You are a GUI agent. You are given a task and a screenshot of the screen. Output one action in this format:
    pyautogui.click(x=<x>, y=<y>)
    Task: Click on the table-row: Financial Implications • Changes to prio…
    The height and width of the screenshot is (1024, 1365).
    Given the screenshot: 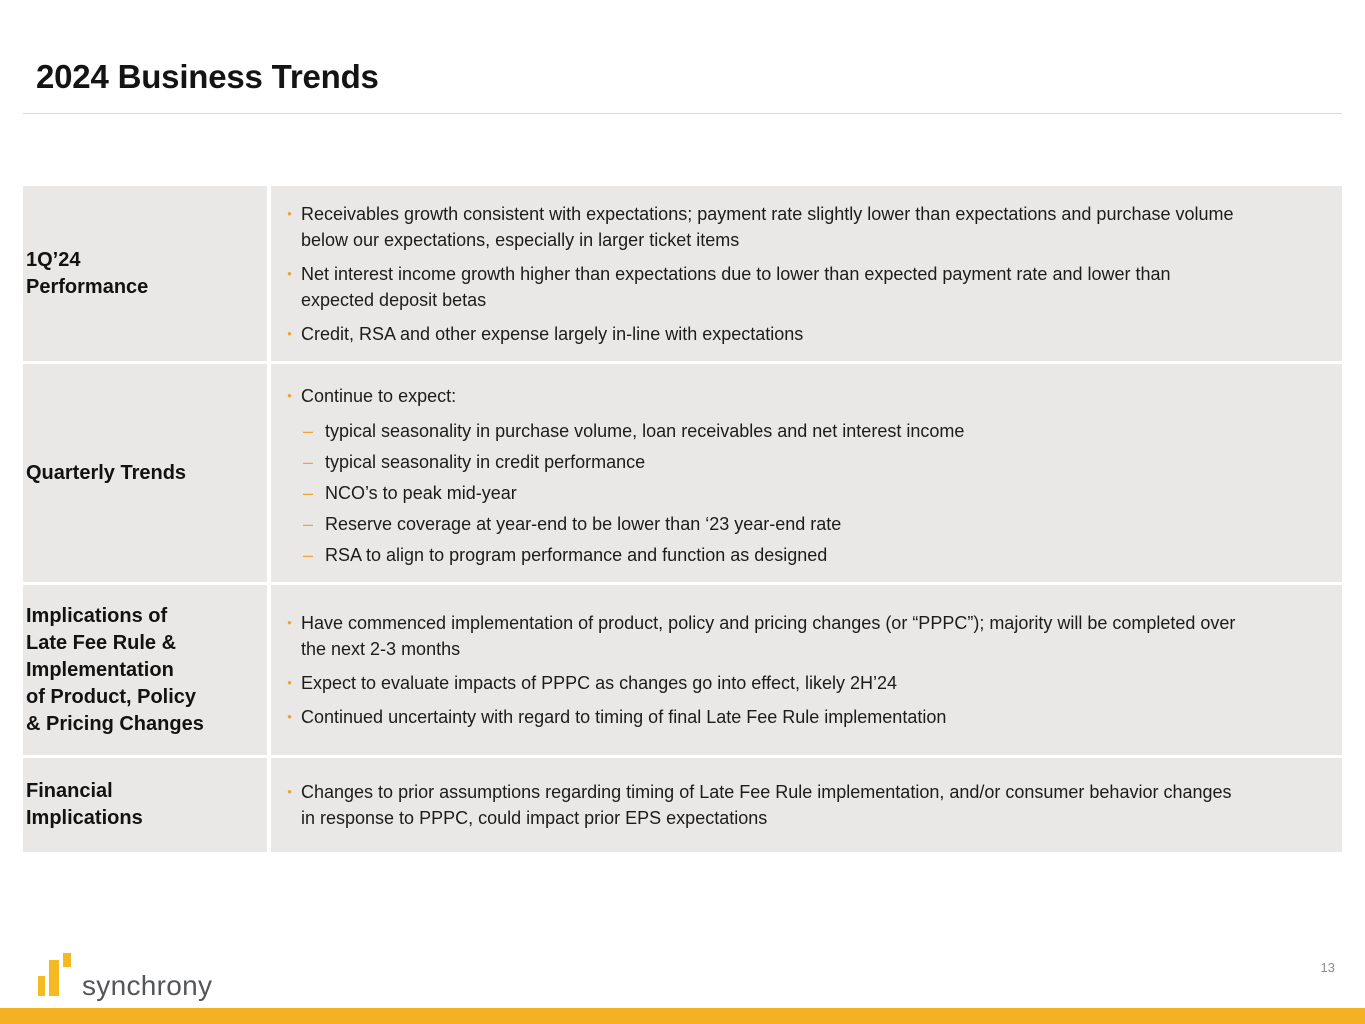 What is the action you would take?
    pyautogui.click(x=682, y=805)
    